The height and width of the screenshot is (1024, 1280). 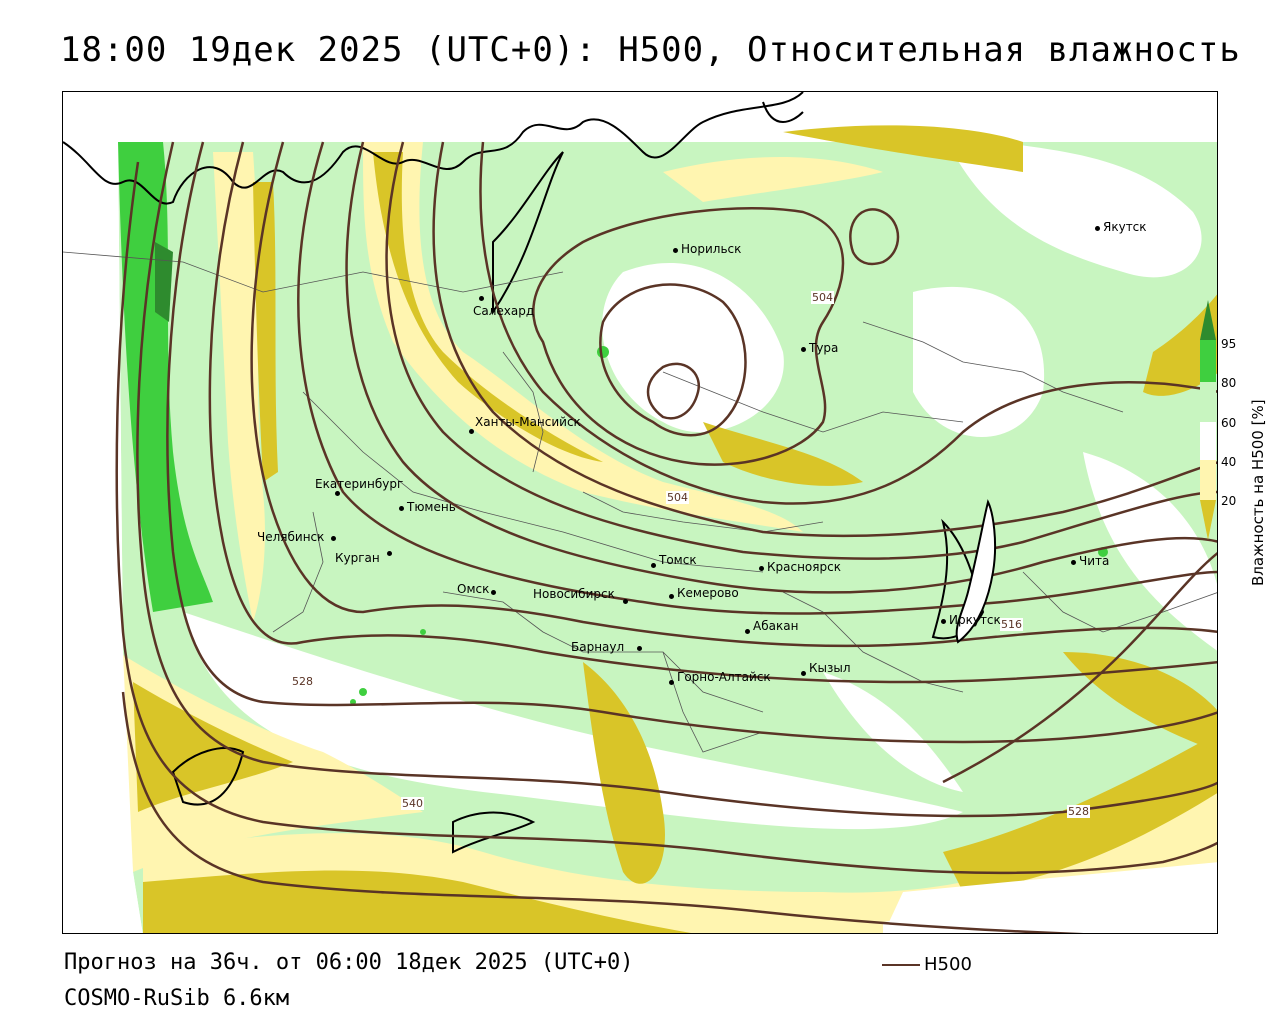 I want to click on city-chelyabinsk: Челябинск, so click(x=296, y=537).